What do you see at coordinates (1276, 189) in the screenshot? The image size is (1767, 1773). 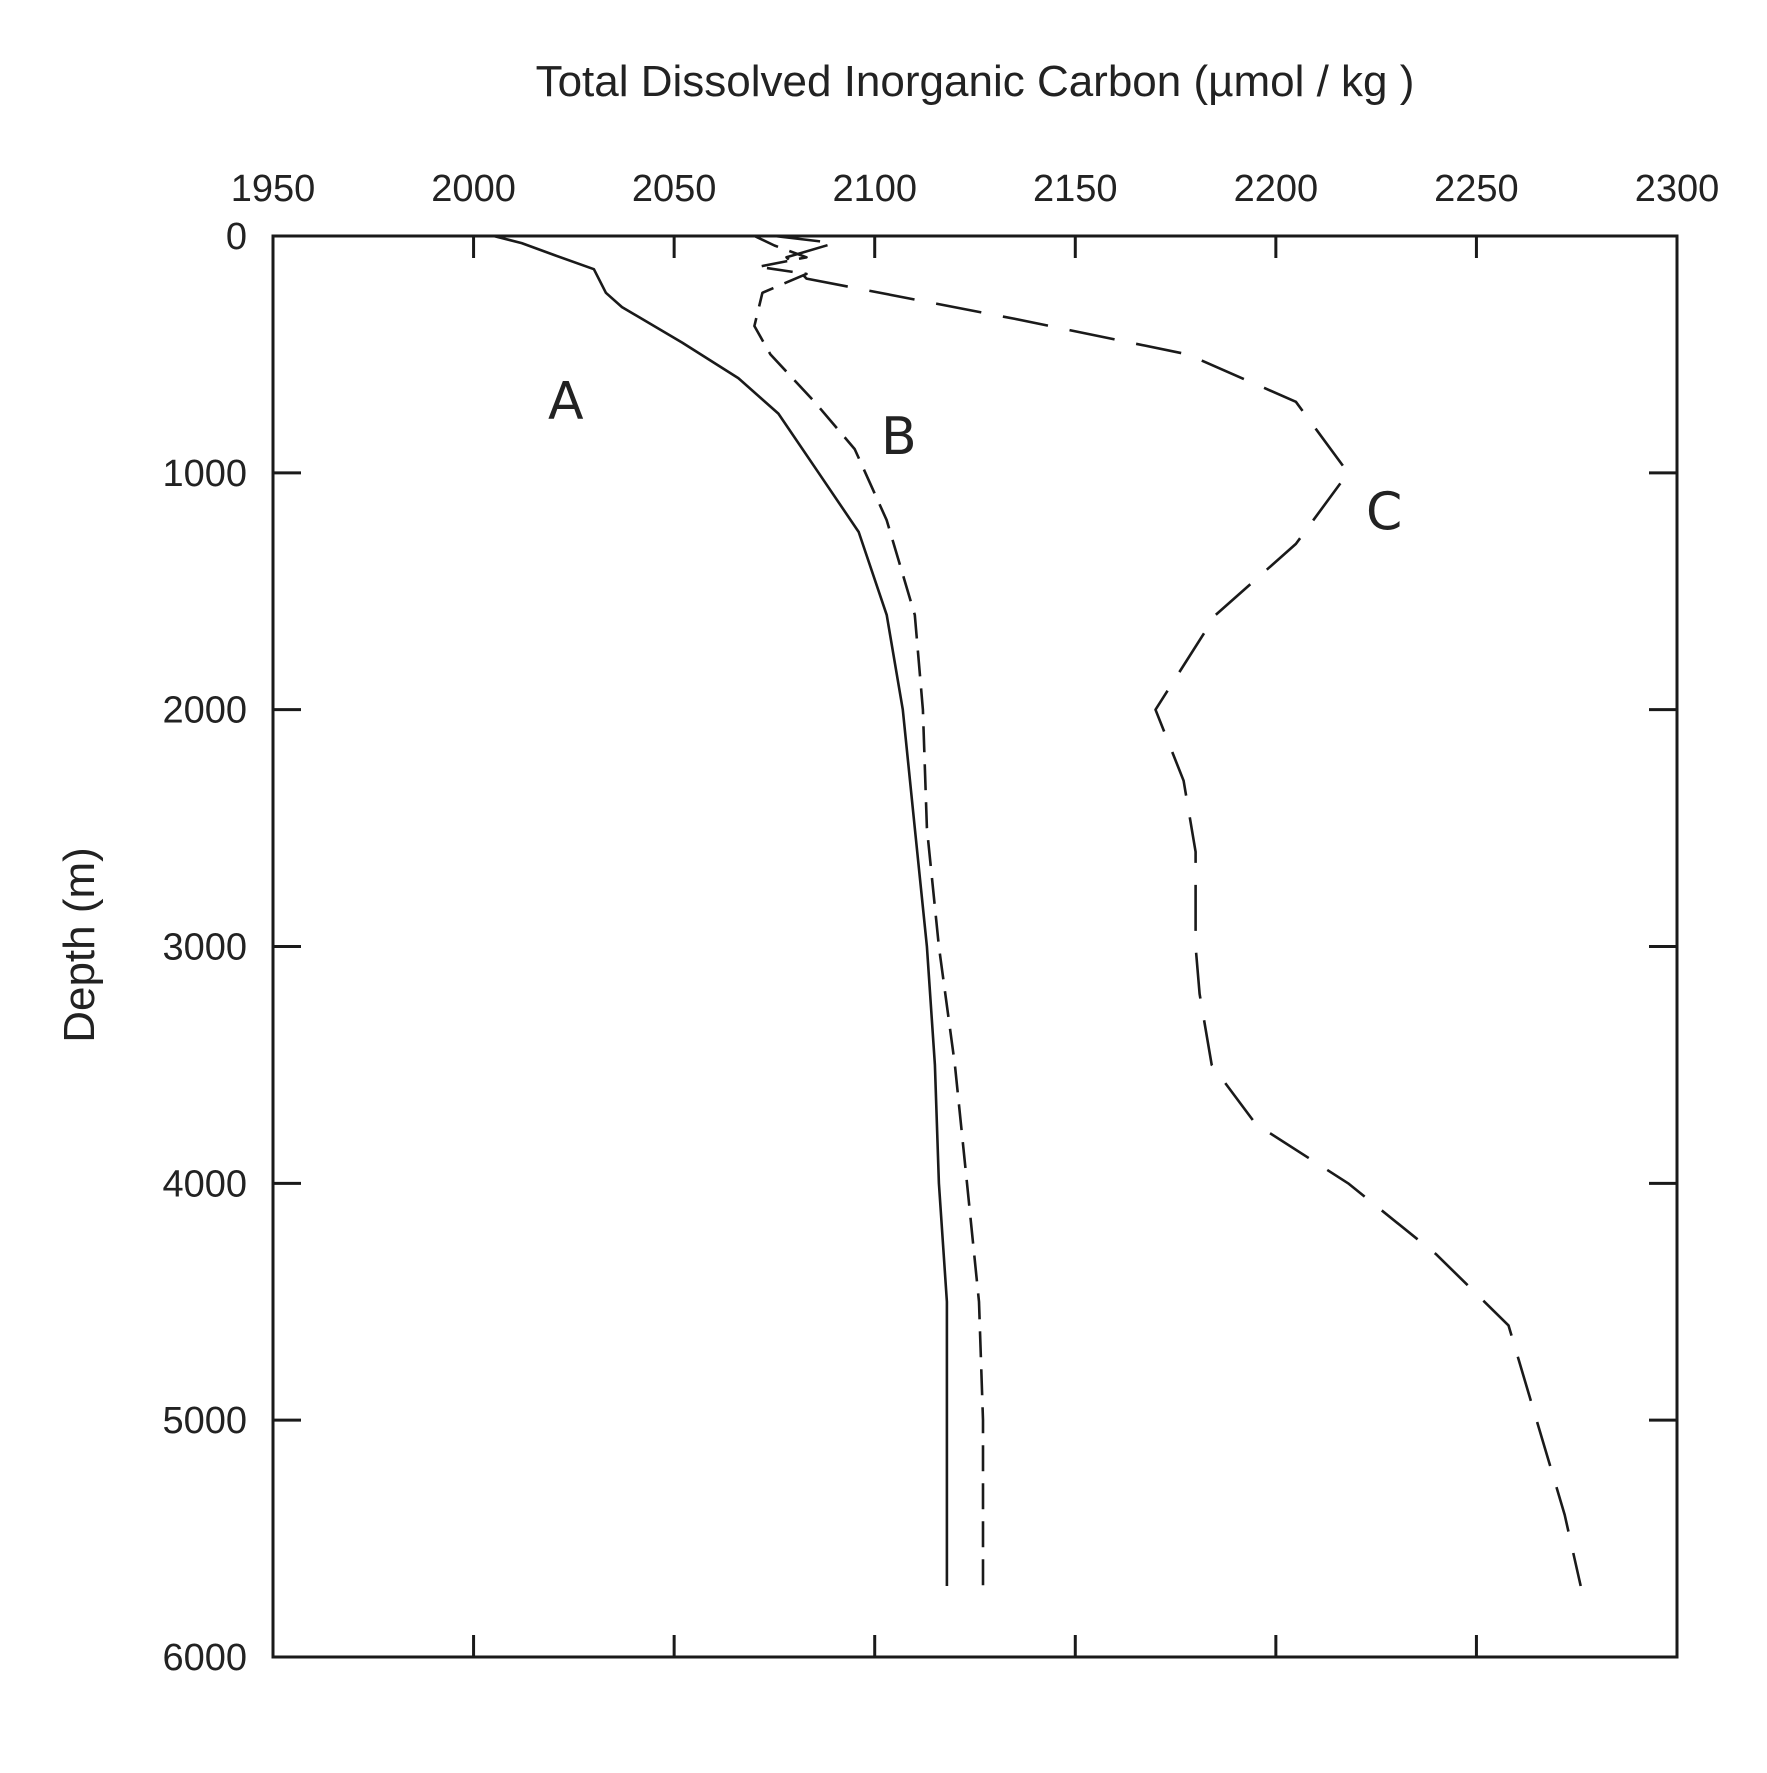 I see `x-tick-label: 2200` at bounding box center [1276, 189].